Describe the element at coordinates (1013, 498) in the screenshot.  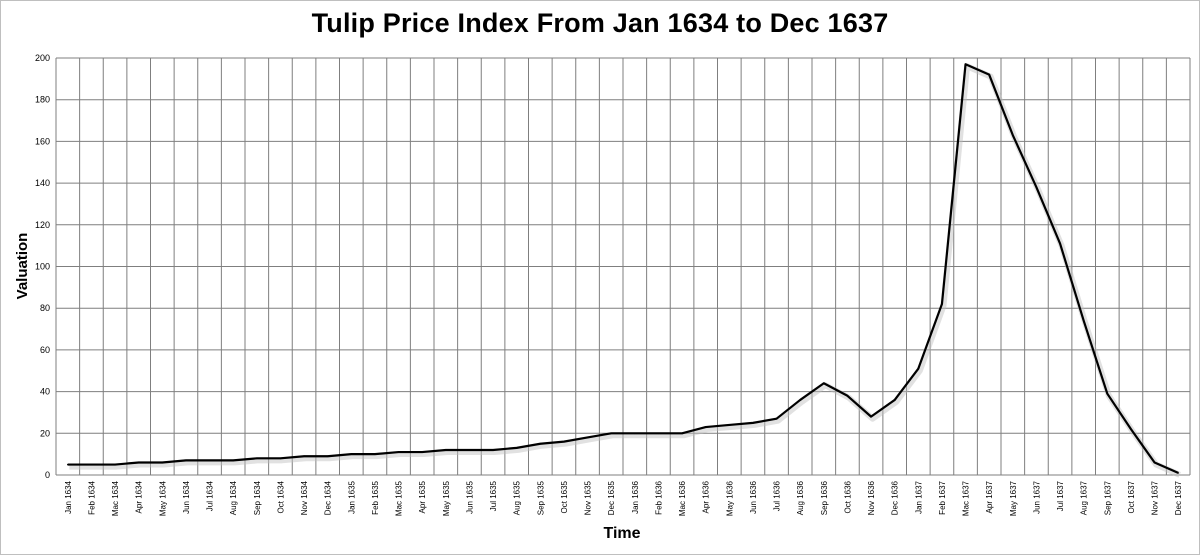
I see `x-tick-label: May 1637` at that location.